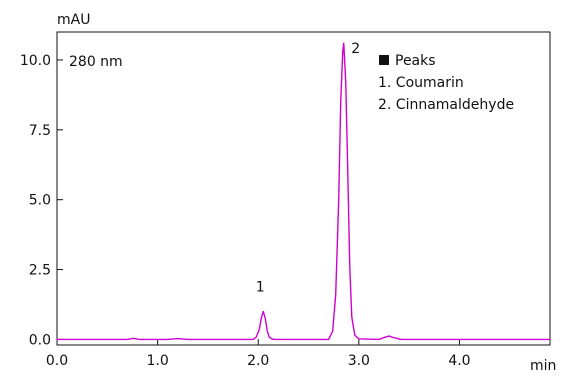 This screenshot has width=562, height=376. I want to click on x-axis: 0.0 1.0 2.0 3.0 4.0, so click(258, 354).